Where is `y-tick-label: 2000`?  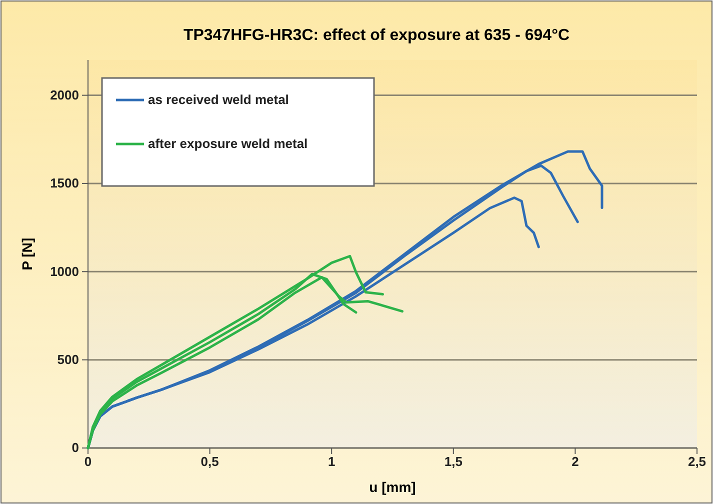
y-tick-label: 2000 is located at coordinates (64, 94).